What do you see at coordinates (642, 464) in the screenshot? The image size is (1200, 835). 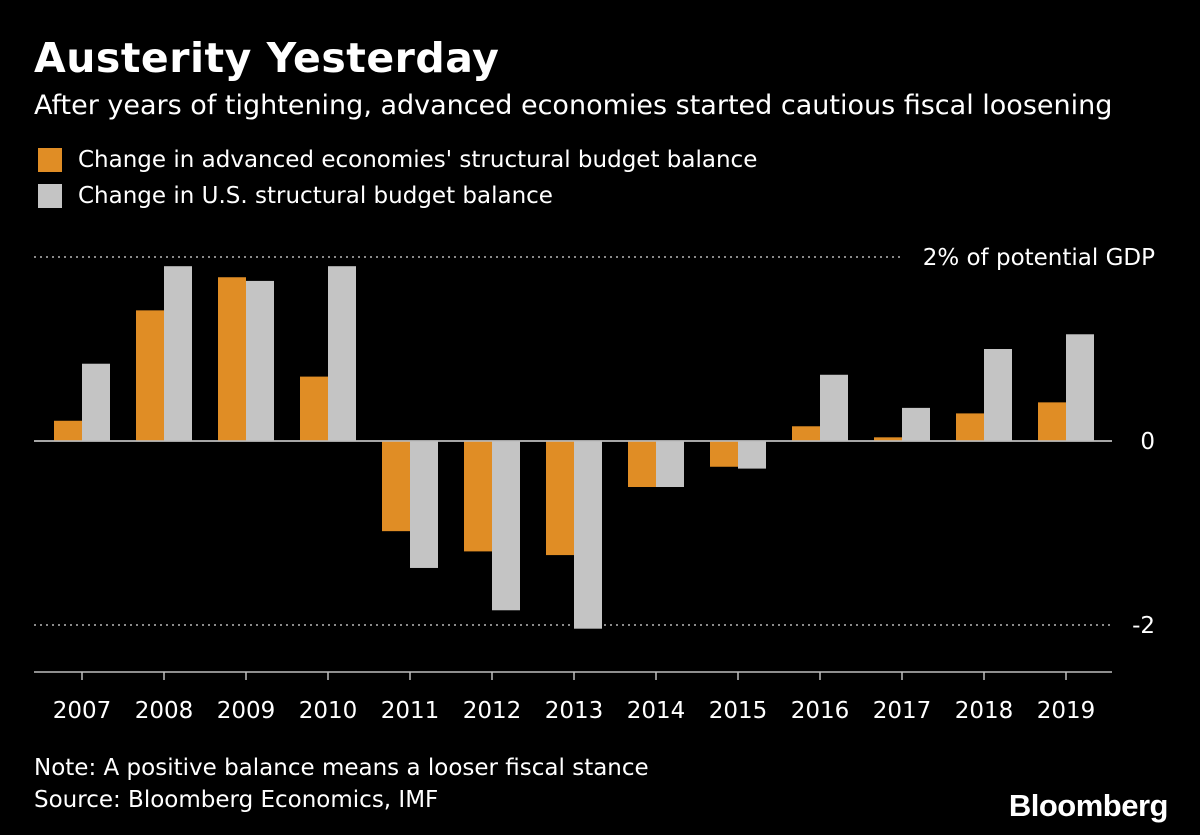 I see `bar-advanced-2014` at bounding box center [642, 464].